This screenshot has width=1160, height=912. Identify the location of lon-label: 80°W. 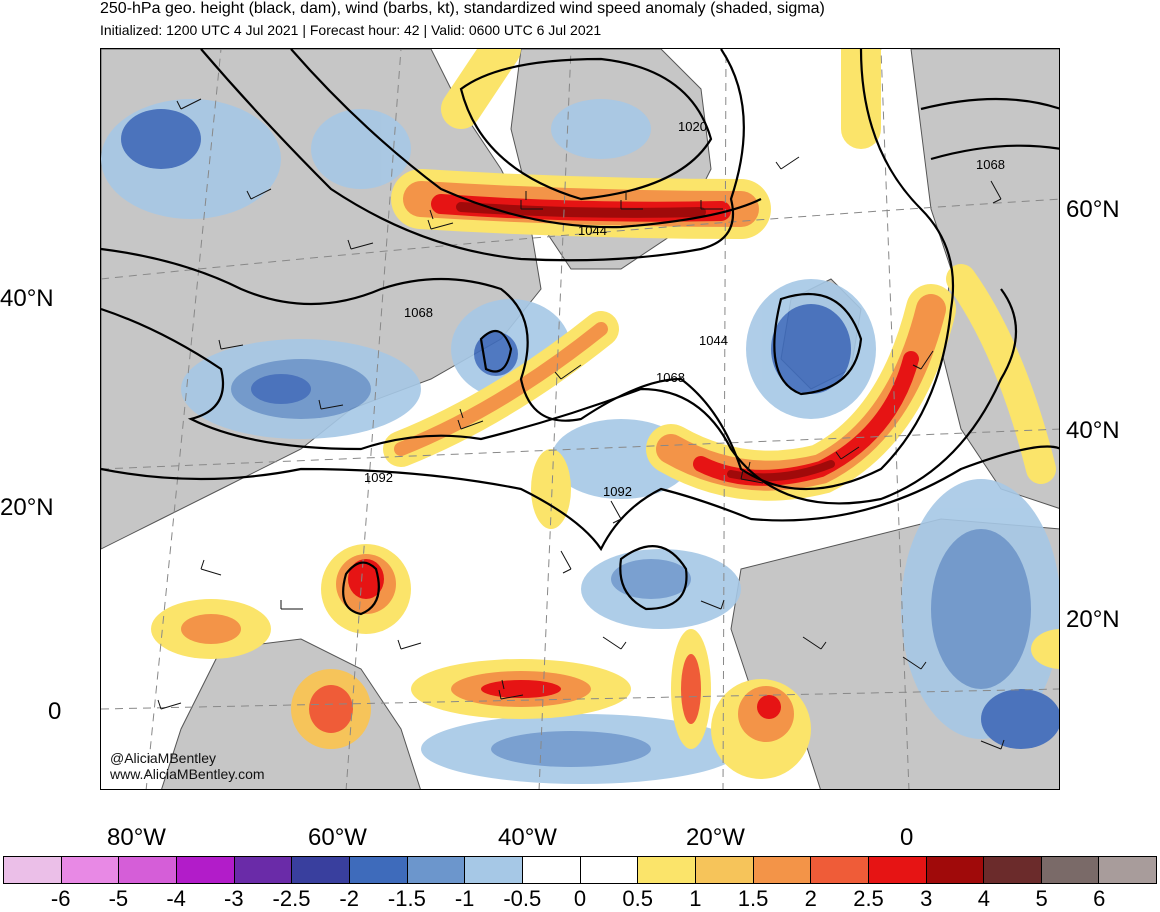
(136, 837).